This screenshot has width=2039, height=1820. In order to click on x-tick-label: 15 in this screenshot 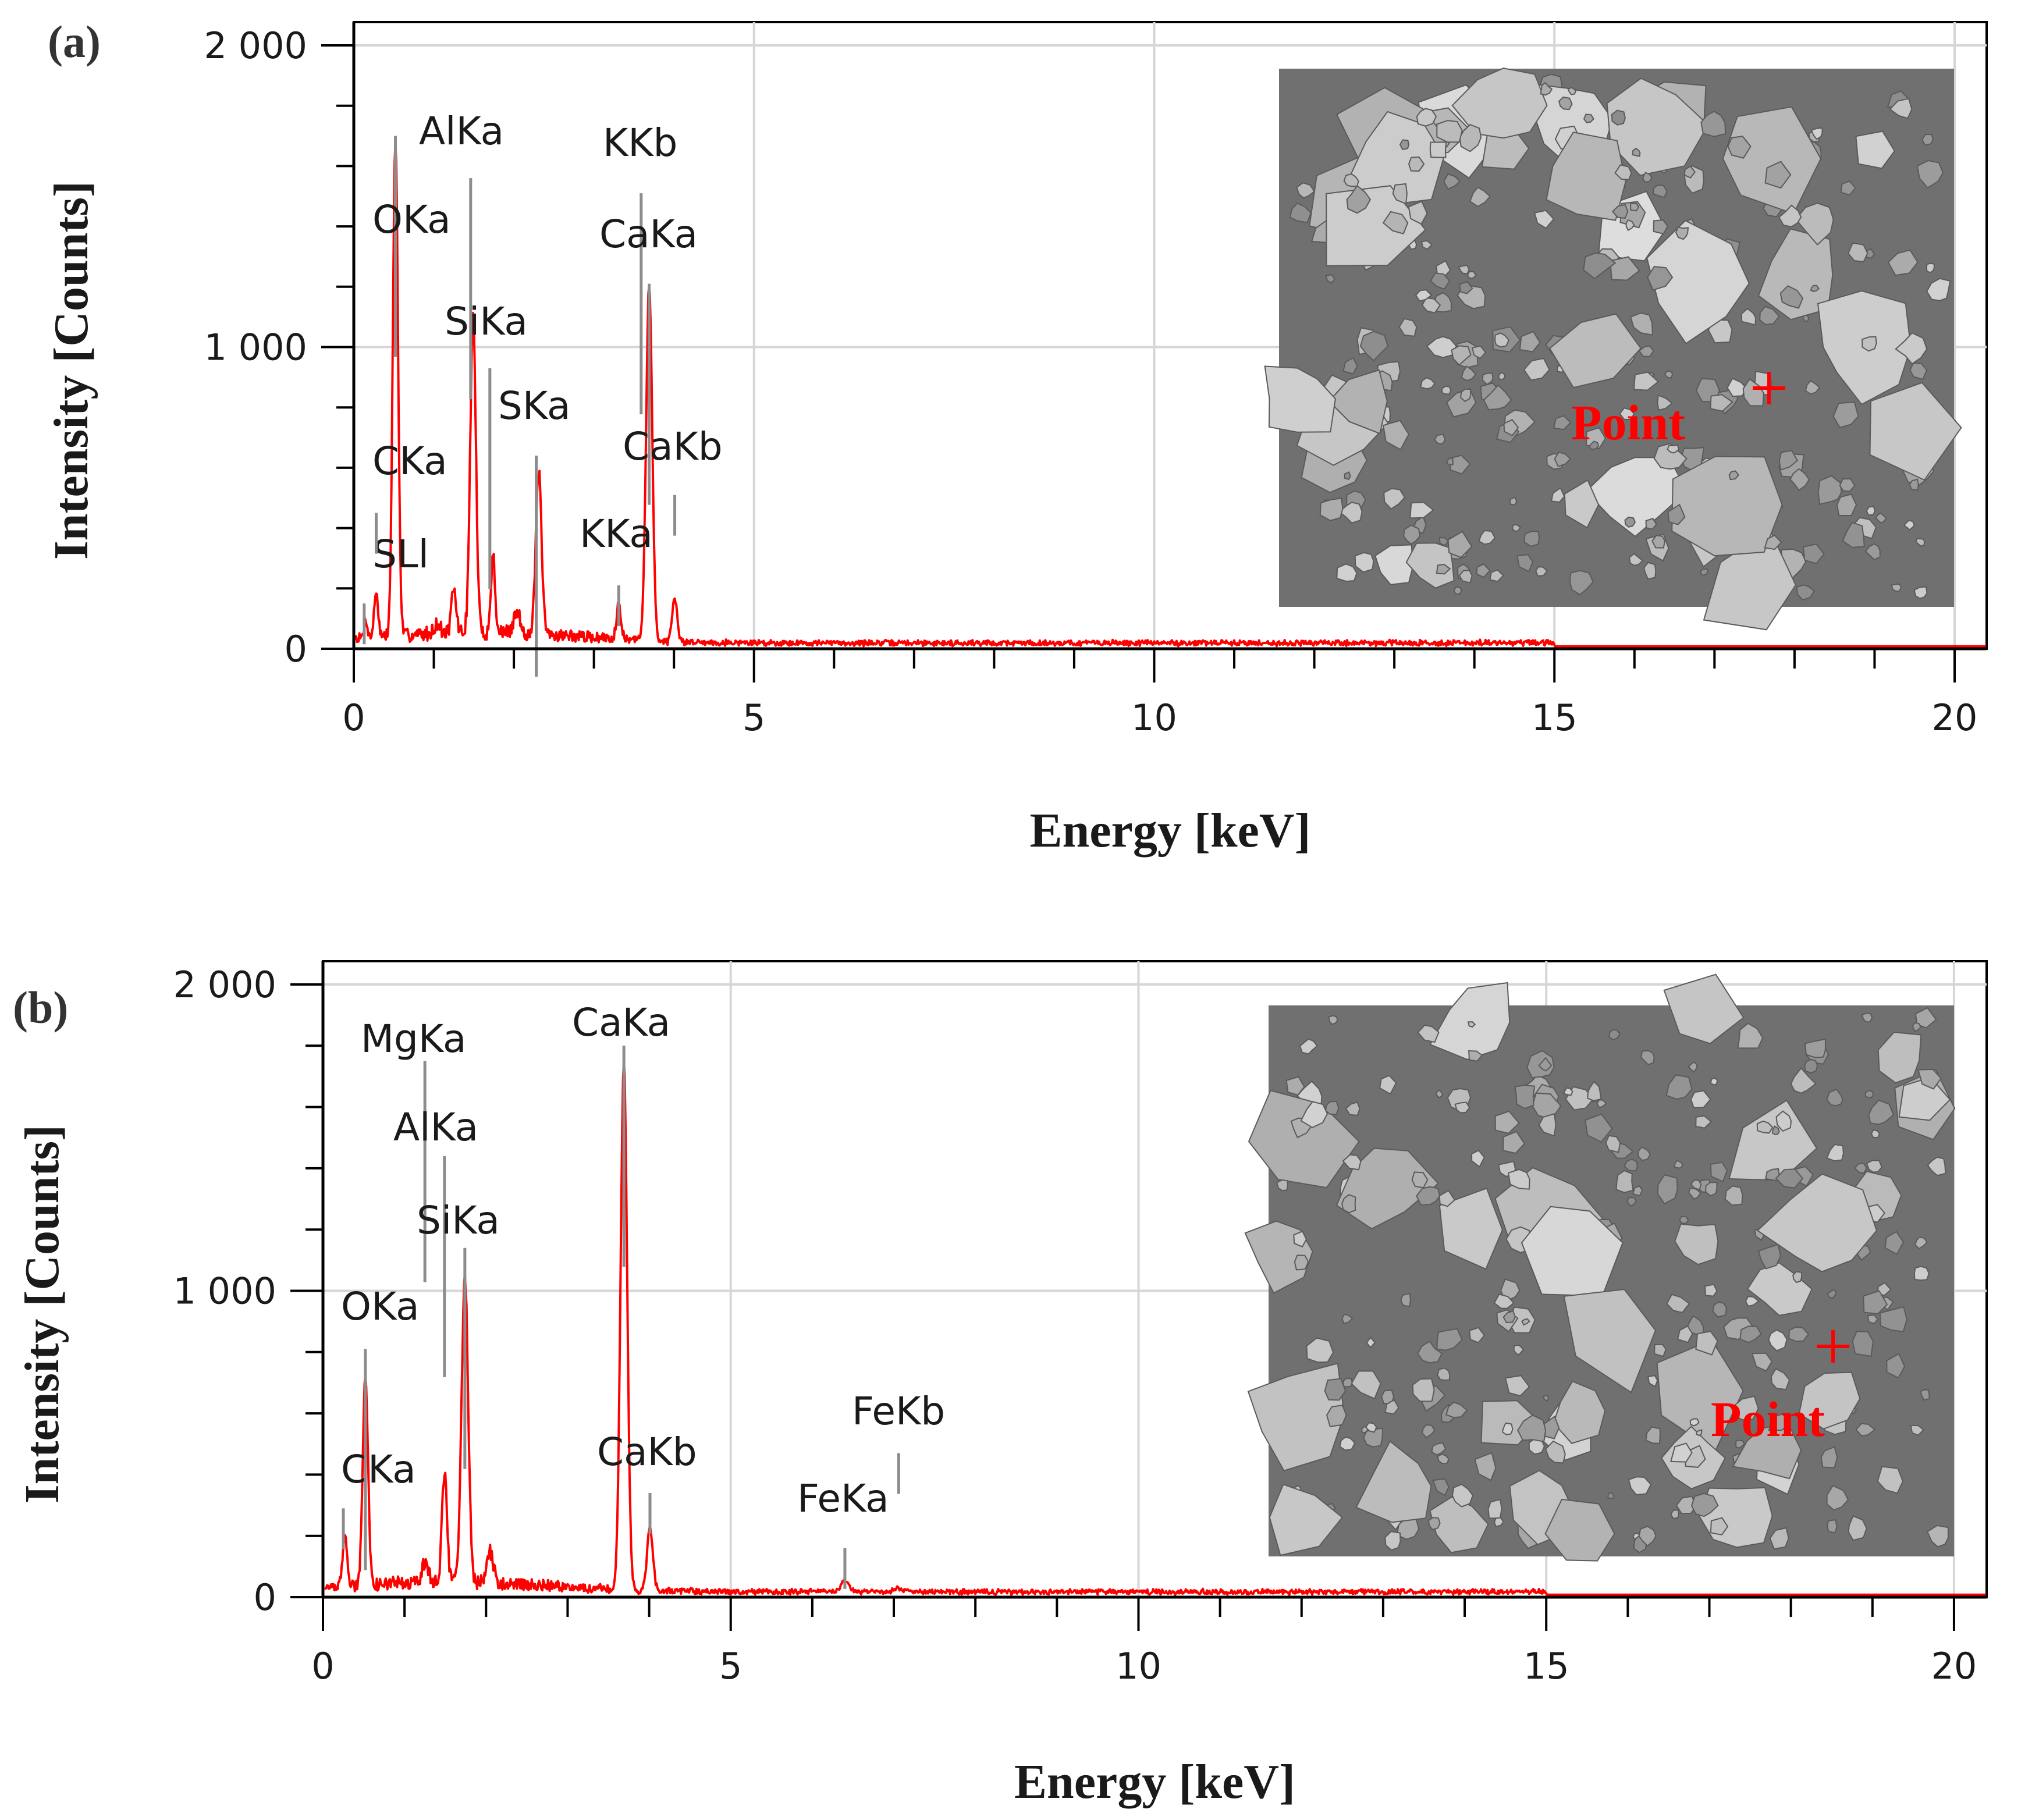, I will do `click(1546, 1666)`.